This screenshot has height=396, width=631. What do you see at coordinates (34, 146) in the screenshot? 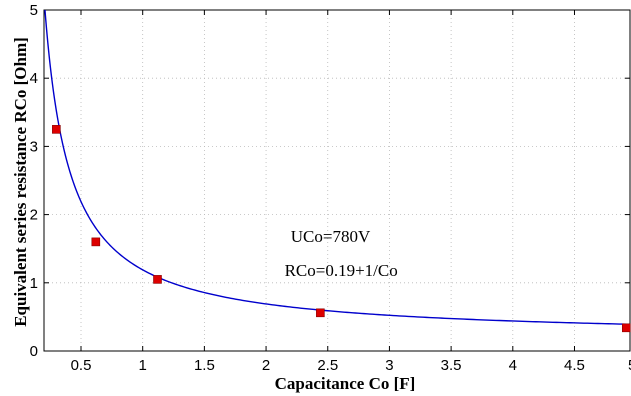
I see `y-tick-label: 3` at bounding box center [34, 146].